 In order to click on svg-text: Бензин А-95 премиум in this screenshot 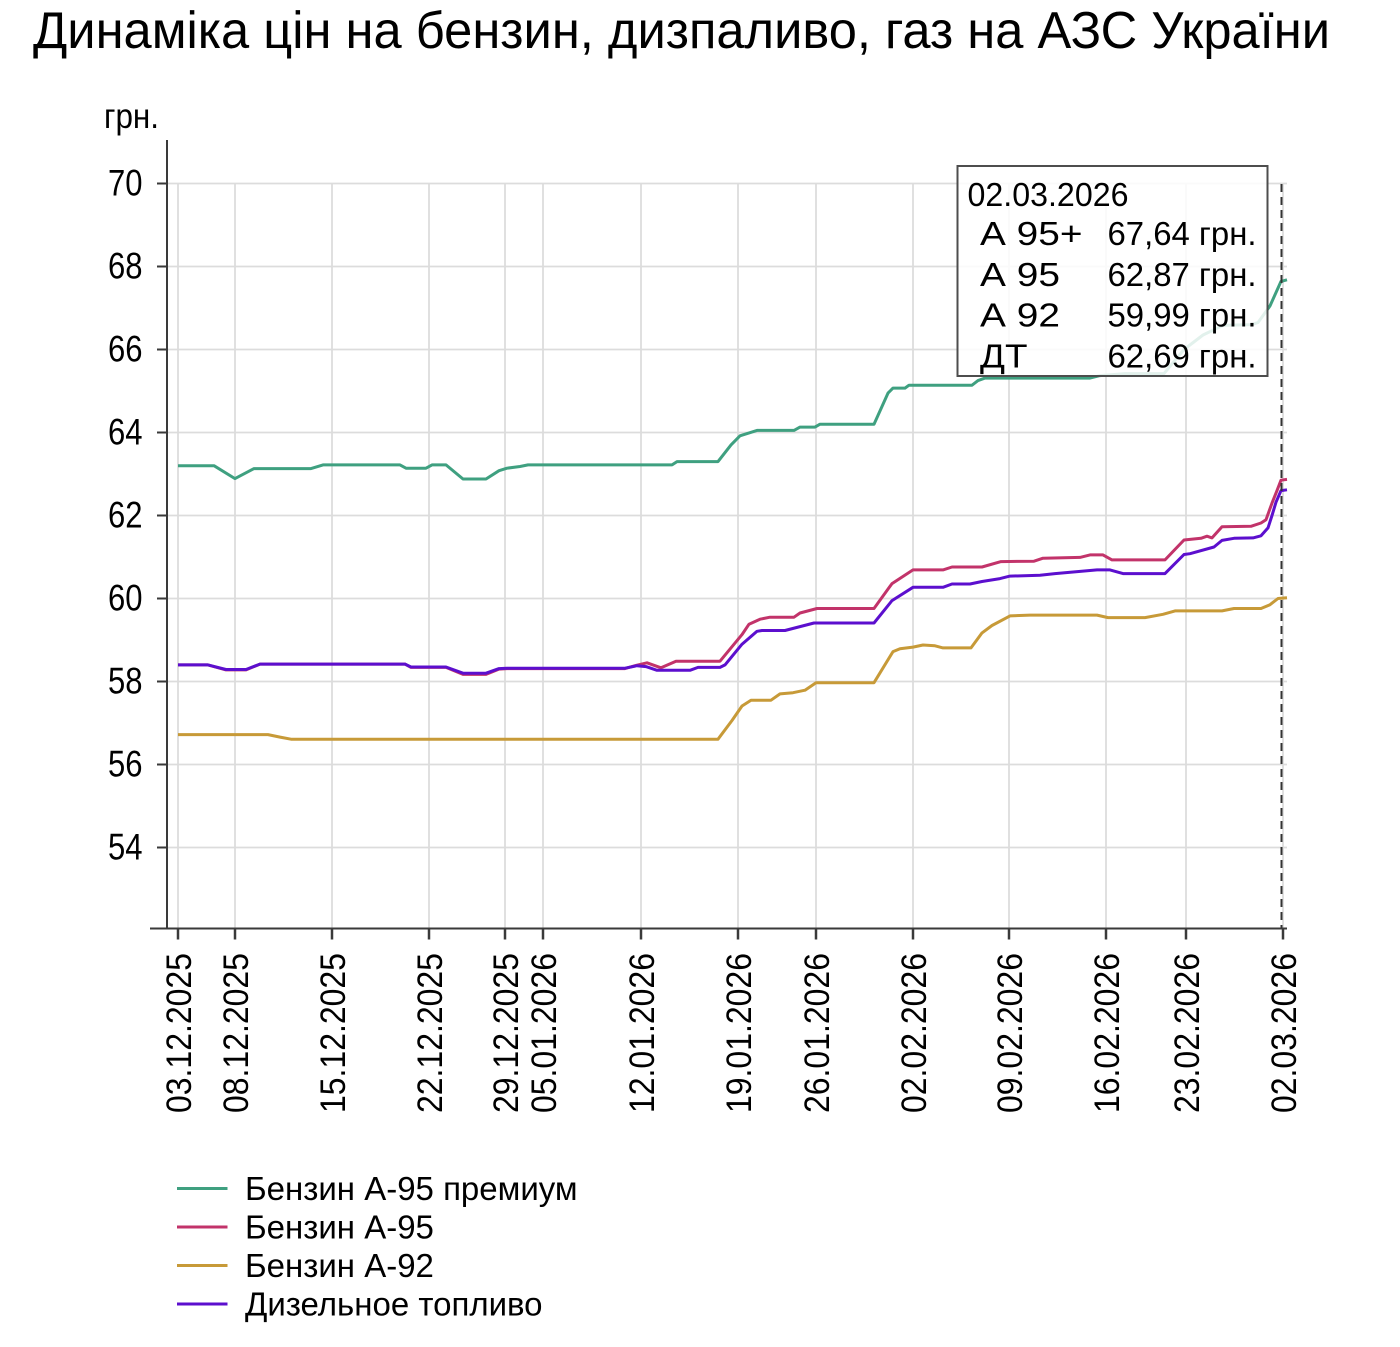, I will do `click(411, 1188)`.